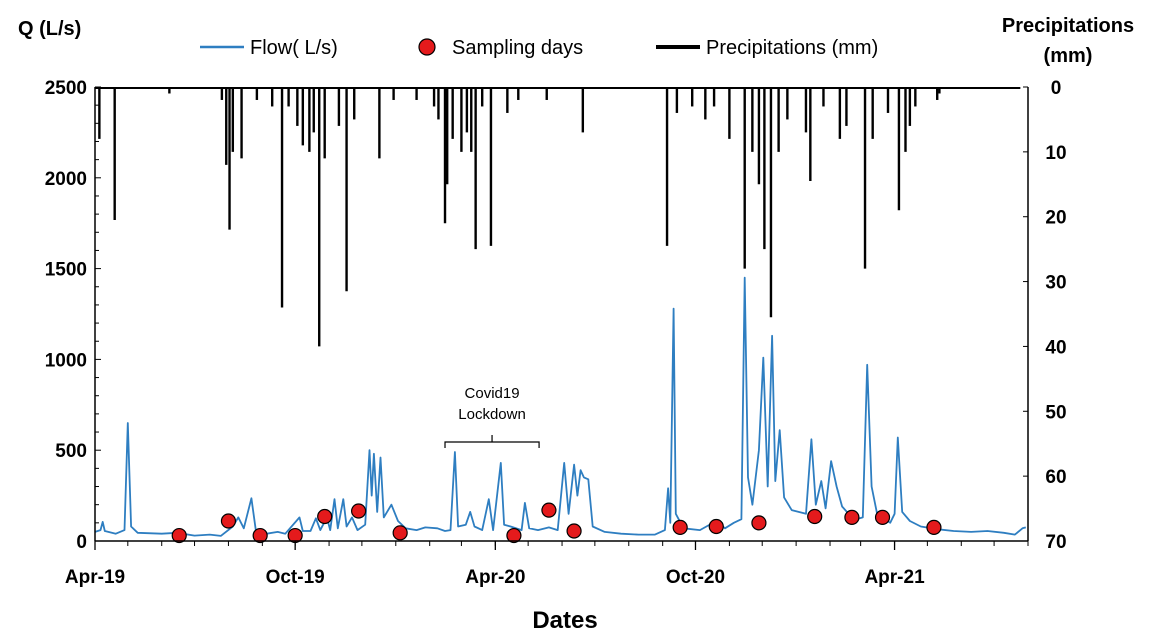  Describe the element at coordinates (792, 48) in the screenshot. I see `legend-precip-label: Precipitations (mm)` at that location.